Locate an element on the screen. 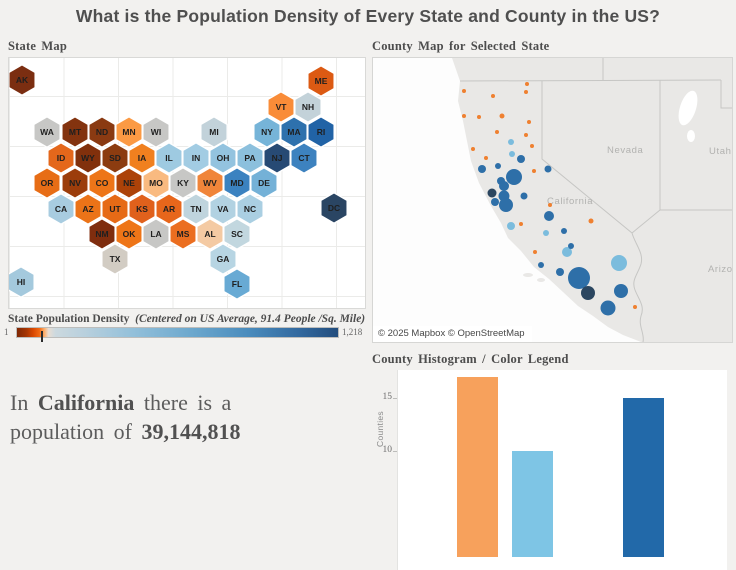 The width and height of the screenshot is (736, 570). state-hex-label-KS: KS is located at coordinates (142, 209).